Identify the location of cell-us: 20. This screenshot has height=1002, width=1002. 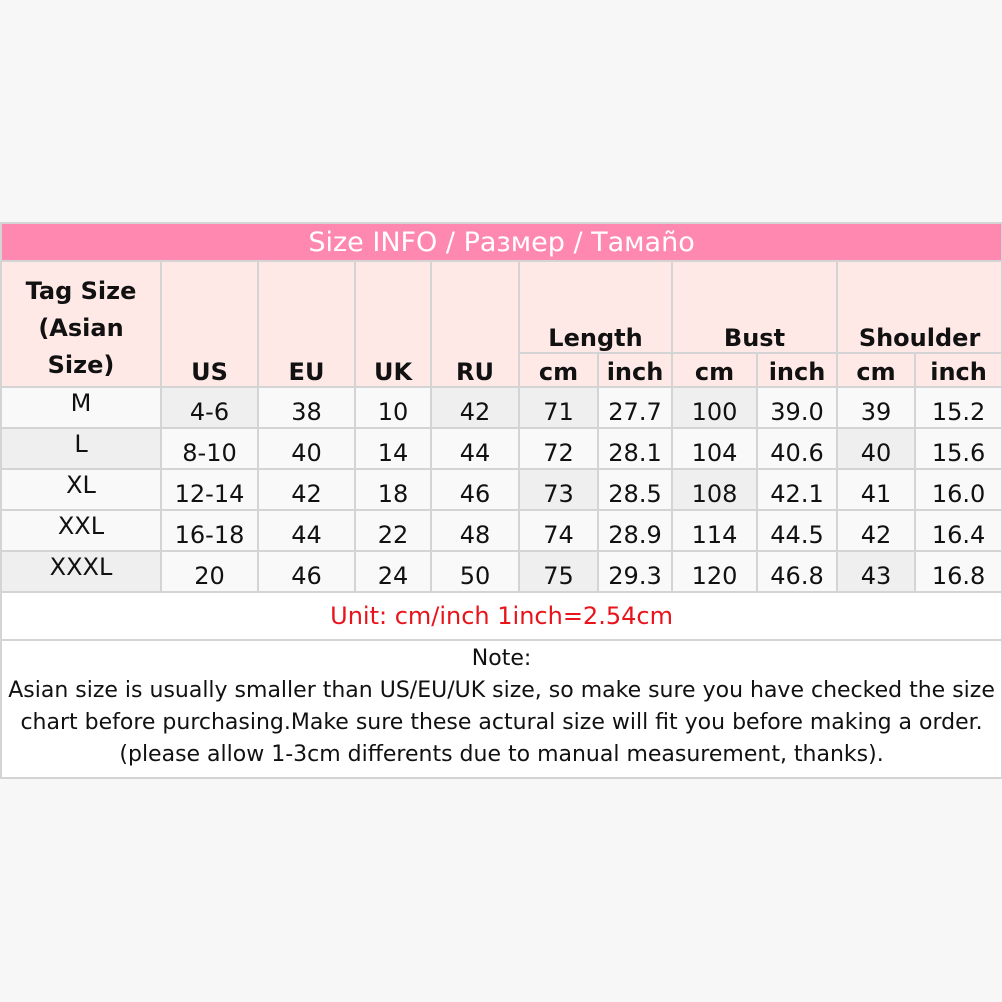
(209, 571).